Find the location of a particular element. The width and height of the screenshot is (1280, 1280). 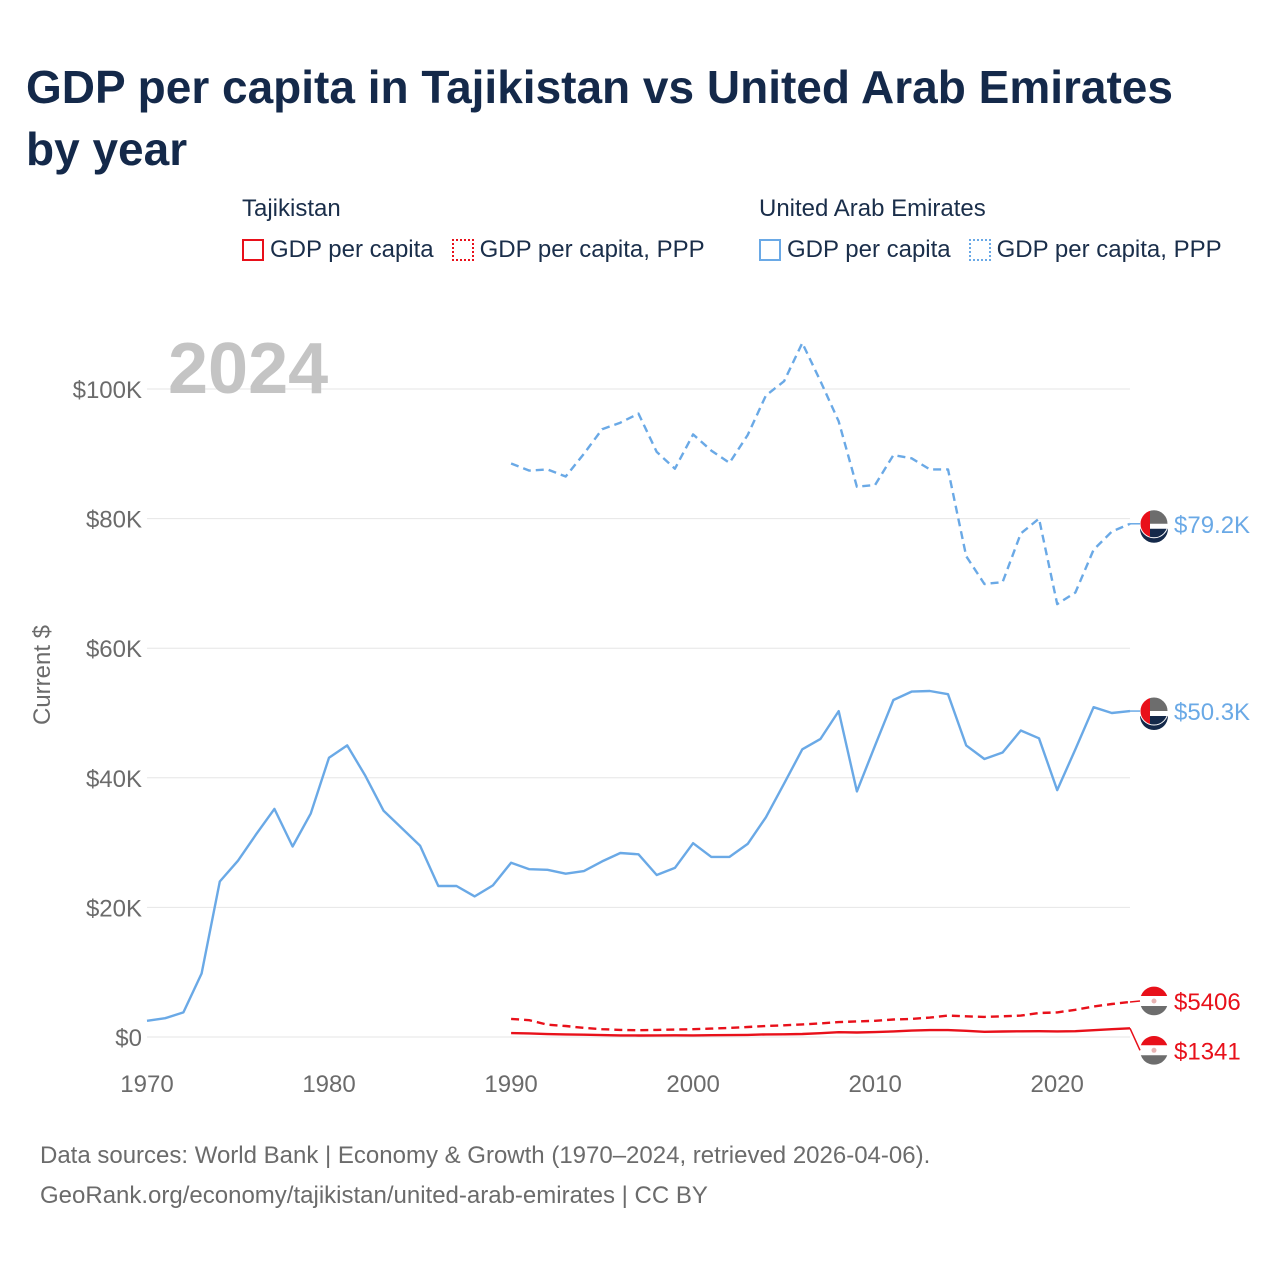

y-tick-label: $80K is located at coordinates (114, 520).